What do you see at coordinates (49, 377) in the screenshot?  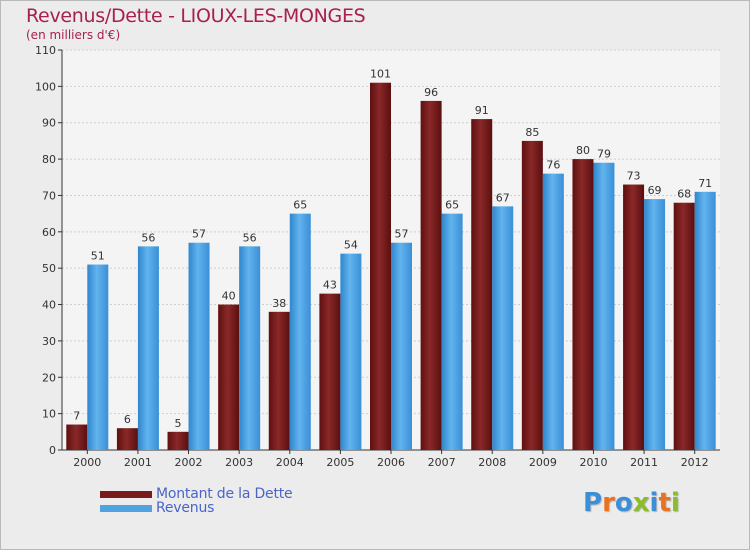 I see `y-tick-label: 20` at bounding box center [49, 377].